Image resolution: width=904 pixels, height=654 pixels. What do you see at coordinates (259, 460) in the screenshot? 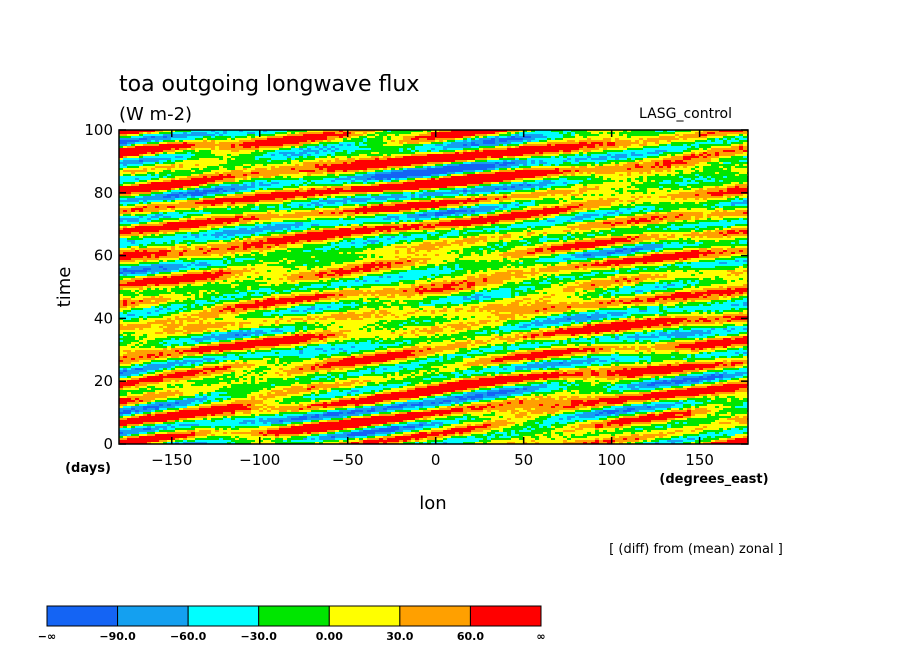
I see `x-tick-label: −100` at bounding box center [259, 460].